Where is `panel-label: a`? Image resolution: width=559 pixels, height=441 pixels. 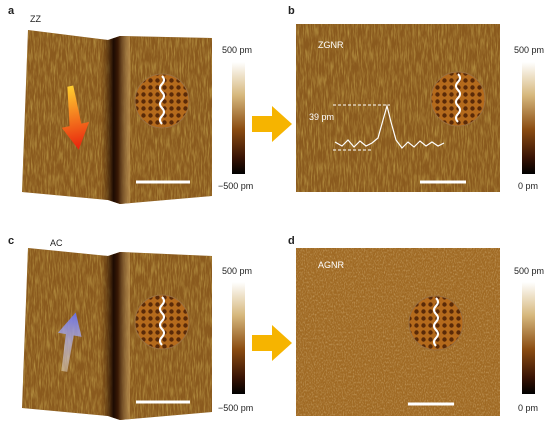
panel-label: a is located at coordinates (11, 11).